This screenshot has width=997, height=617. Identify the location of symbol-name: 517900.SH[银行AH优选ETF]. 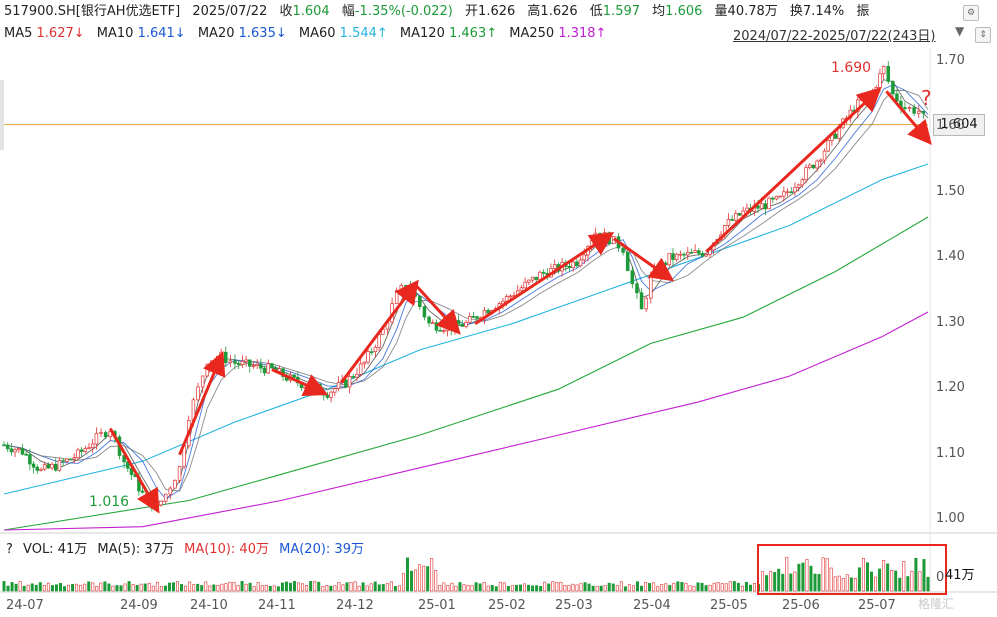
(92, 11).